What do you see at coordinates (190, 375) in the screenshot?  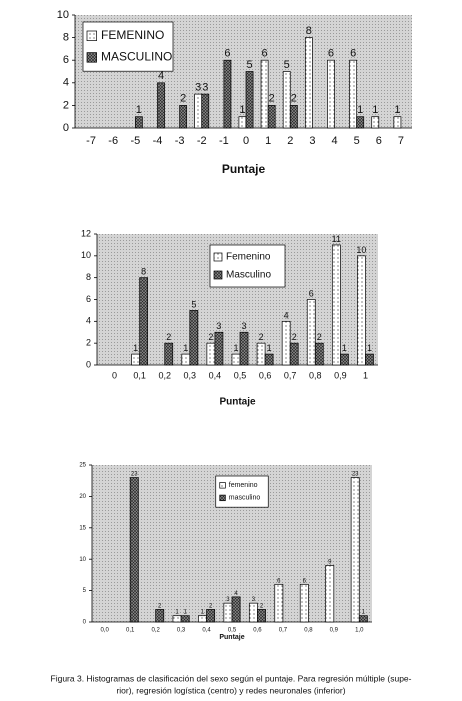 I see `x-tick-label: 0,3` at bounding box center [190, 375].